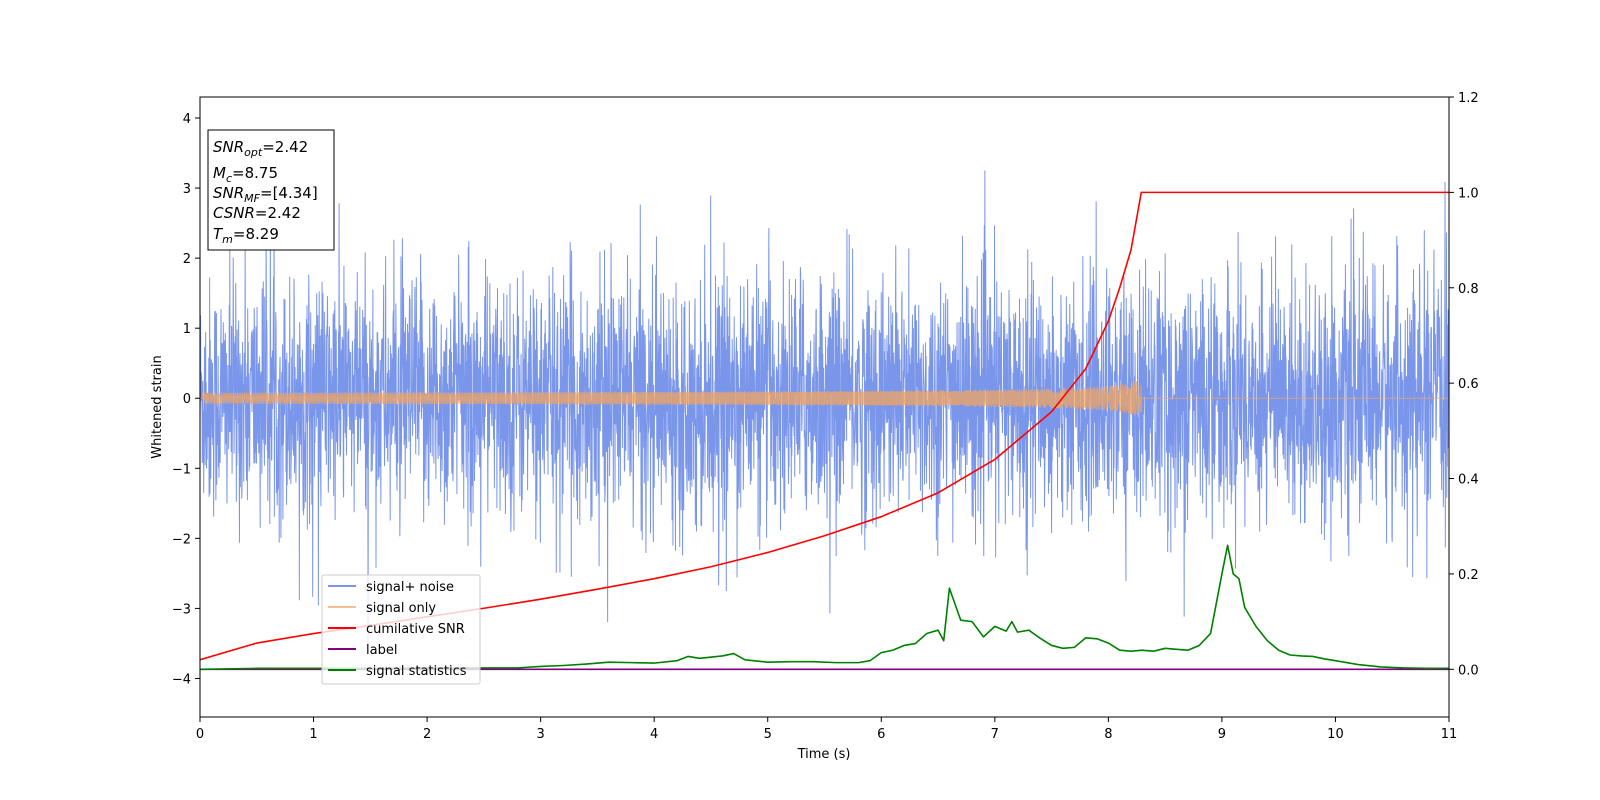 The height and width of the screenshot is (800, 1600). Describe the element at coordinates (181, 539) in the screenshot. I see `y-left-tick-label-2: −2` at that location.